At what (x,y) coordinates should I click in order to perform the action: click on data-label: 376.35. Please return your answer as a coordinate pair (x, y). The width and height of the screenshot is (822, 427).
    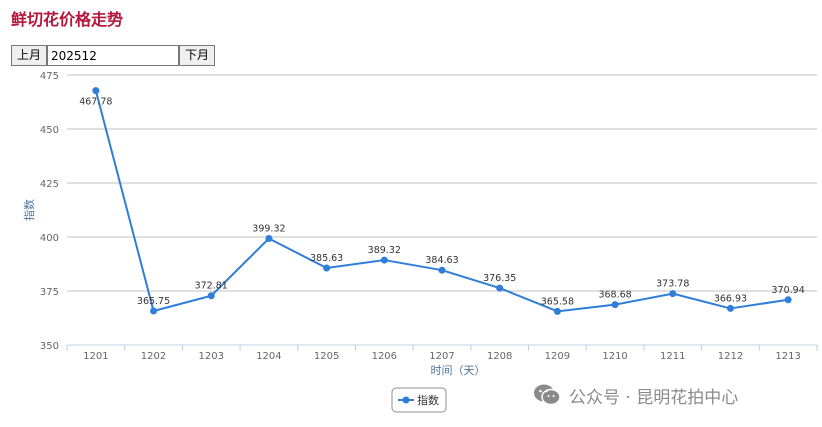
    Looking at the image, I should click on (499, 278).